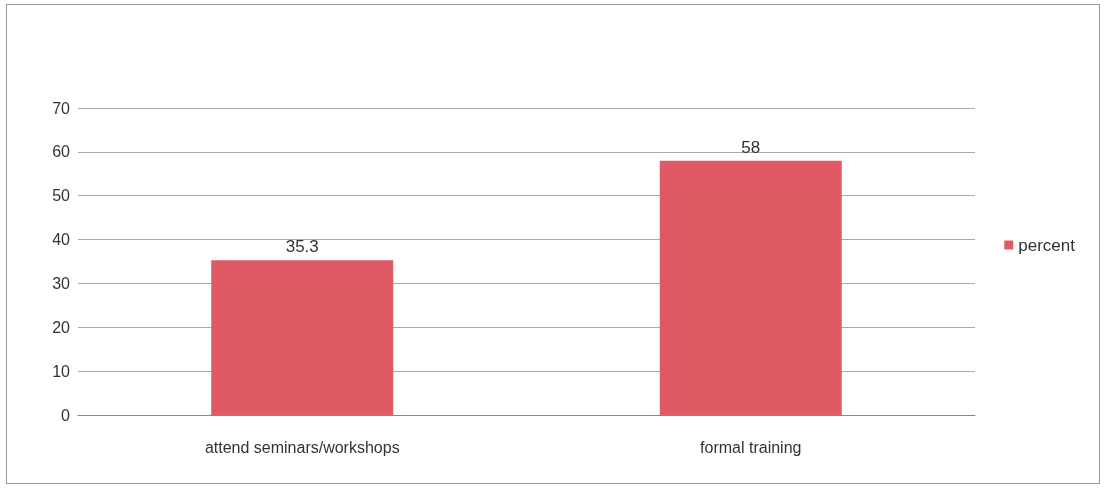 This screenshot has width=1108, height=490. I want to click on y-tick-label: 70, so click(61, 108).